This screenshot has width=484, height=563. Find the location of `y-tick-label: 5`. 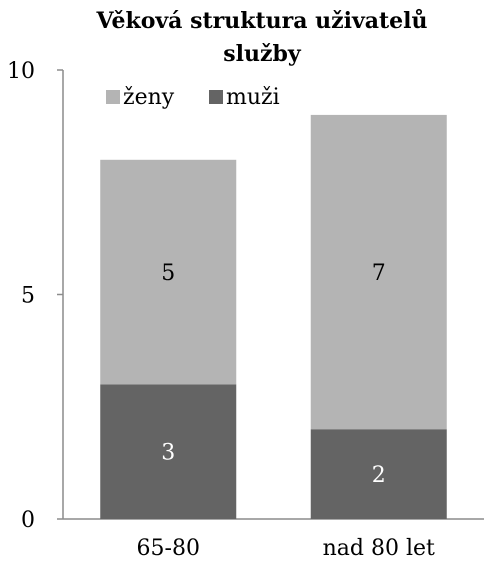

y-tick-label: 5 is located at coordinates (28, 296).